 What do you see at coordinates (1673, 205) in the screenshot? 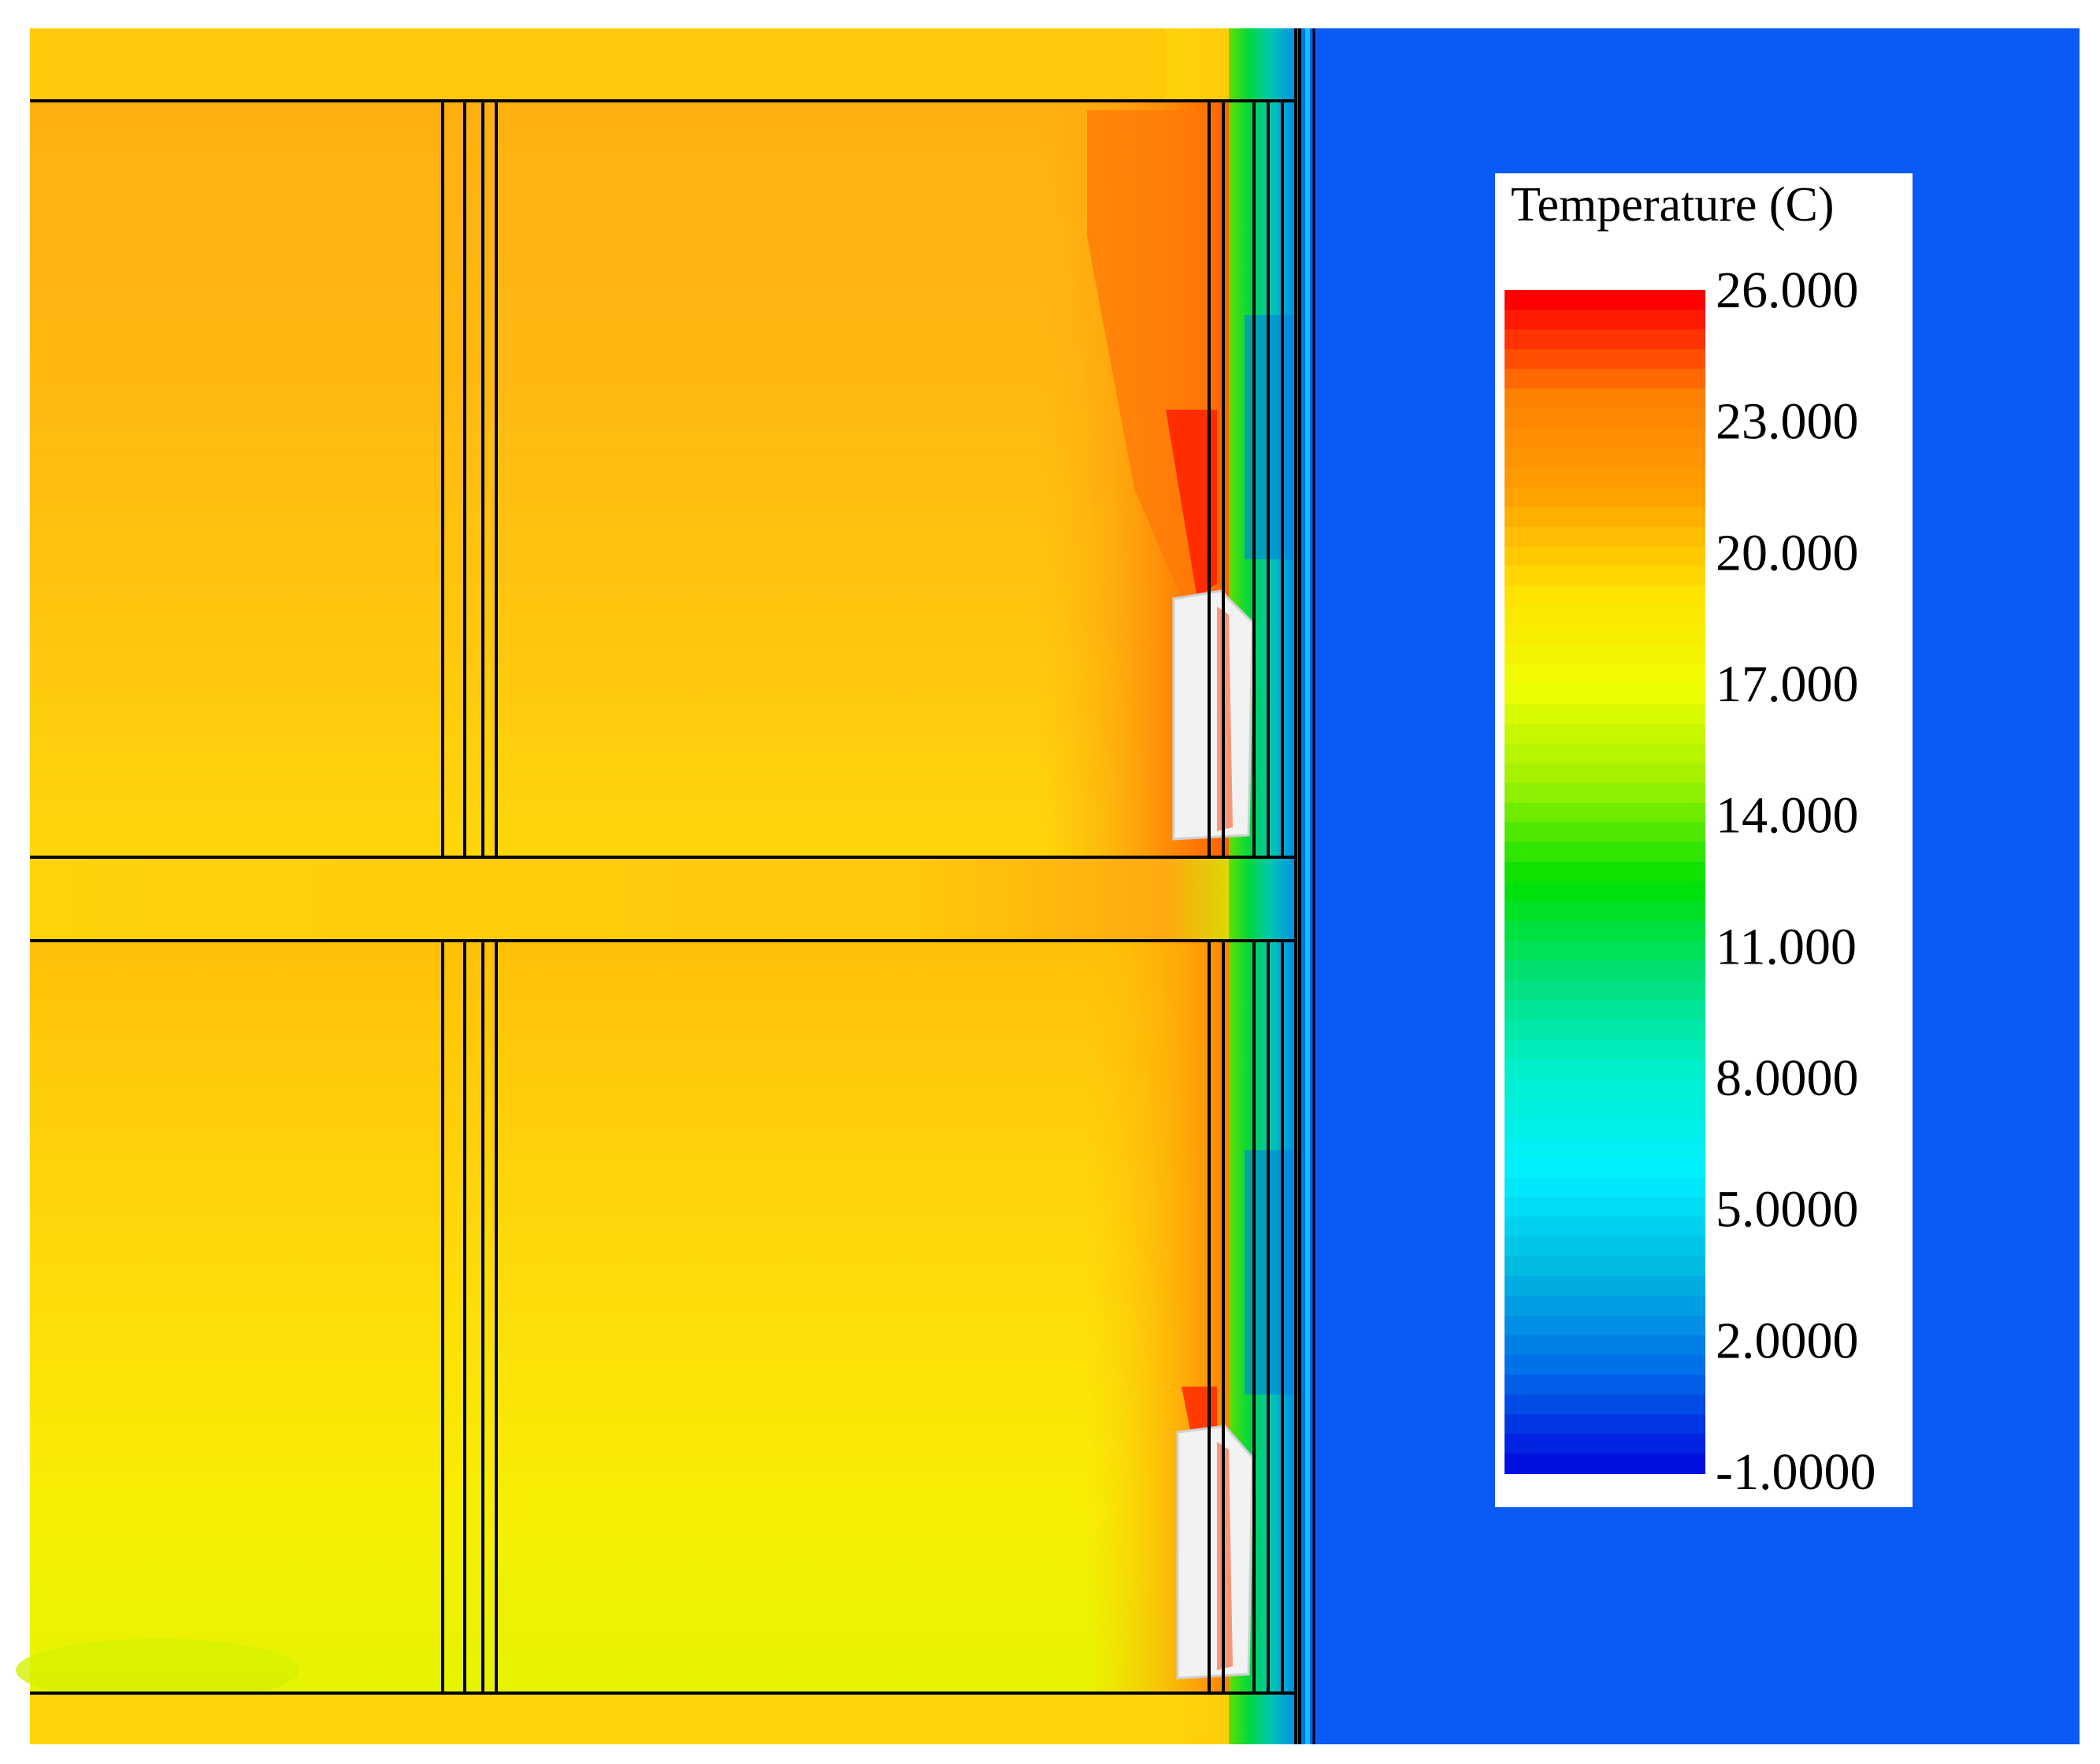
I see `legend-title: Temperature (C)` at bounding box center [1673, 205].